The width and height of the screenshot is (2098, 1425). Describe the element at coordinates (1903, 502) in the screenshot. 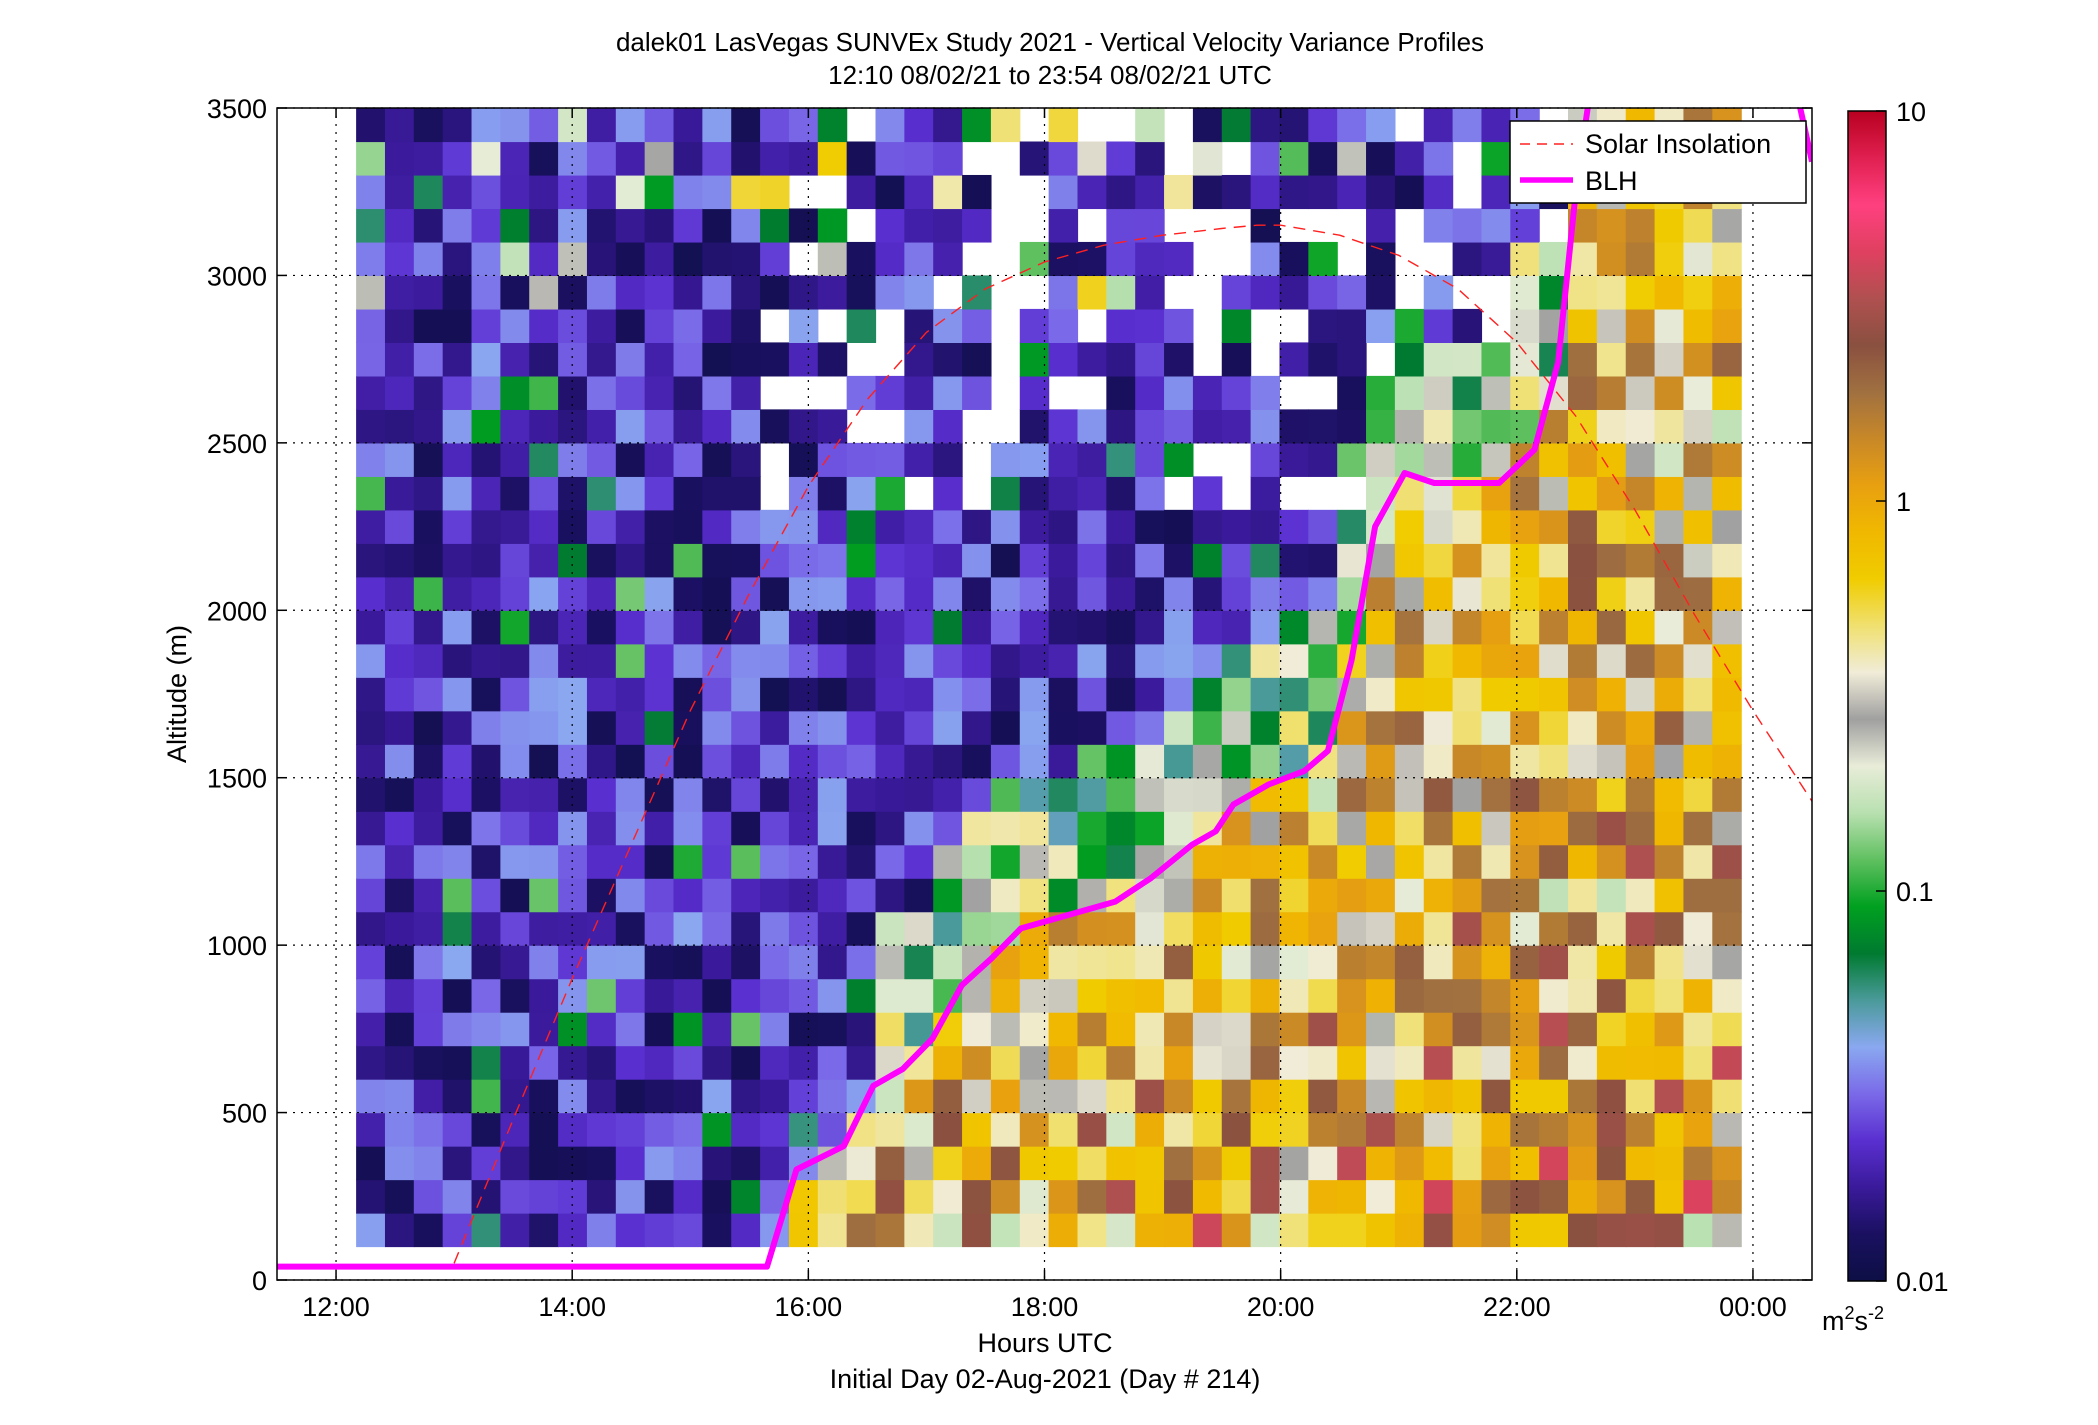

I see `colorbar-tick-label: 1` at that location.